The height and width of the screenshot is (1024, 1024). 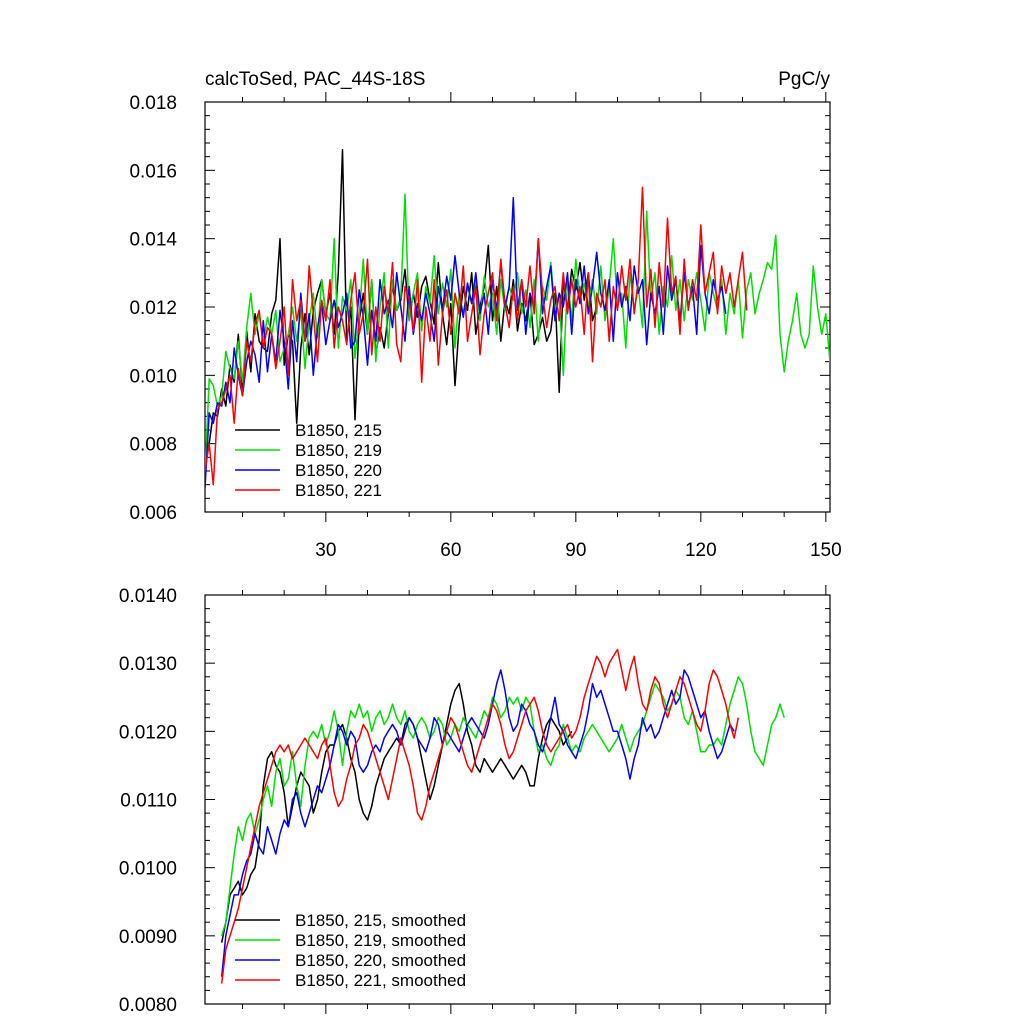 What do you see at coordinates (148, 664) in the screenshot?
I see `bottom-y-tick-label: 0.0130` at bounding box center [148, 664].